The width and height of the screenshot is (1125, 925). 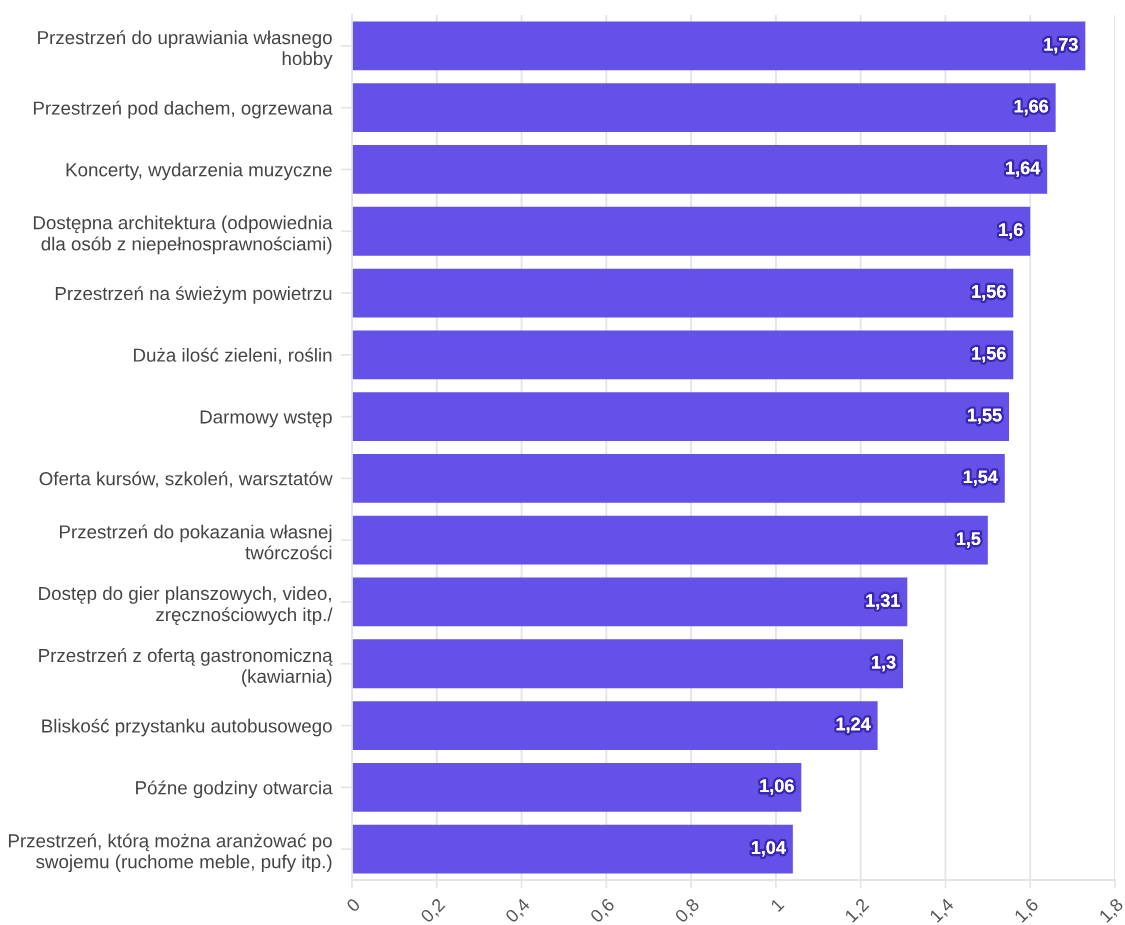 I want to click on data-label: 1,24, so click(x=853, y=725).